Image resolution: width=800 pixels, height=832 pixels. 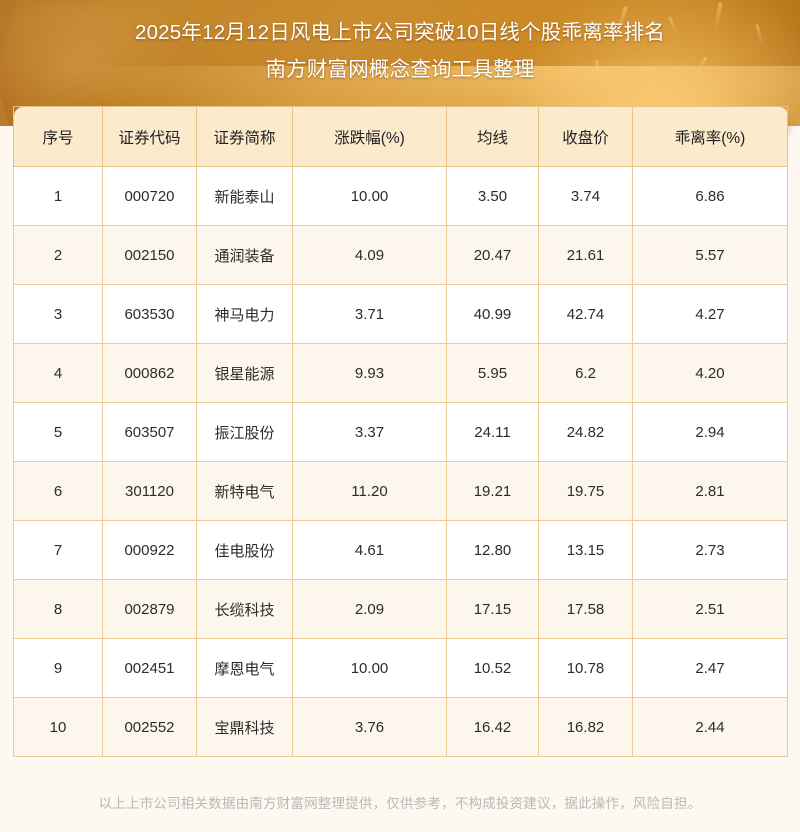 What do you see at coordinates (585, 609) in the screenshot?
I see `cell-close: 17.58` at bounding box center [585, 609].